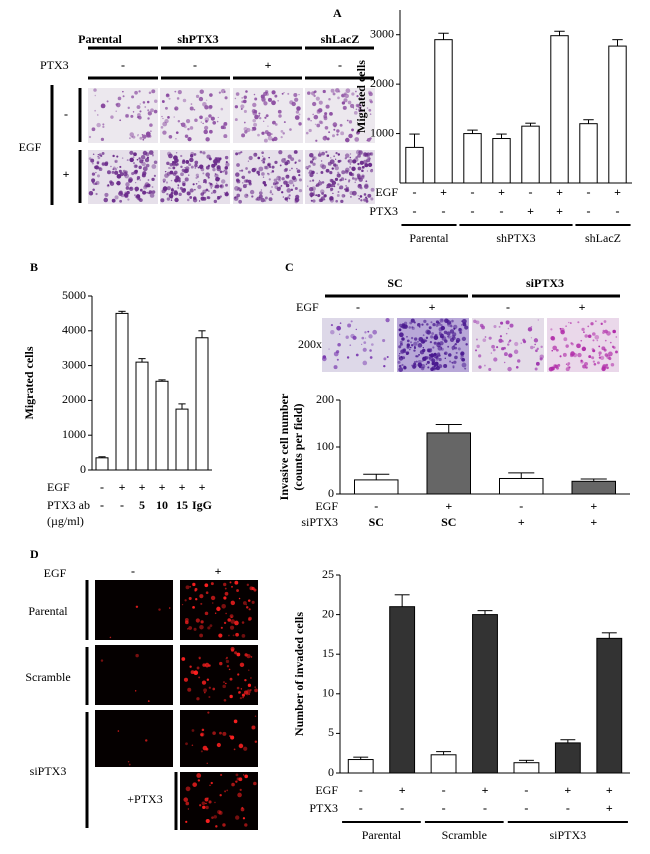 The width and height of the screenshot is (650, 854). What do you see at coordinates (328, 613) in the screenshot?
I see `label: 20` at bounding box center [328, 613].